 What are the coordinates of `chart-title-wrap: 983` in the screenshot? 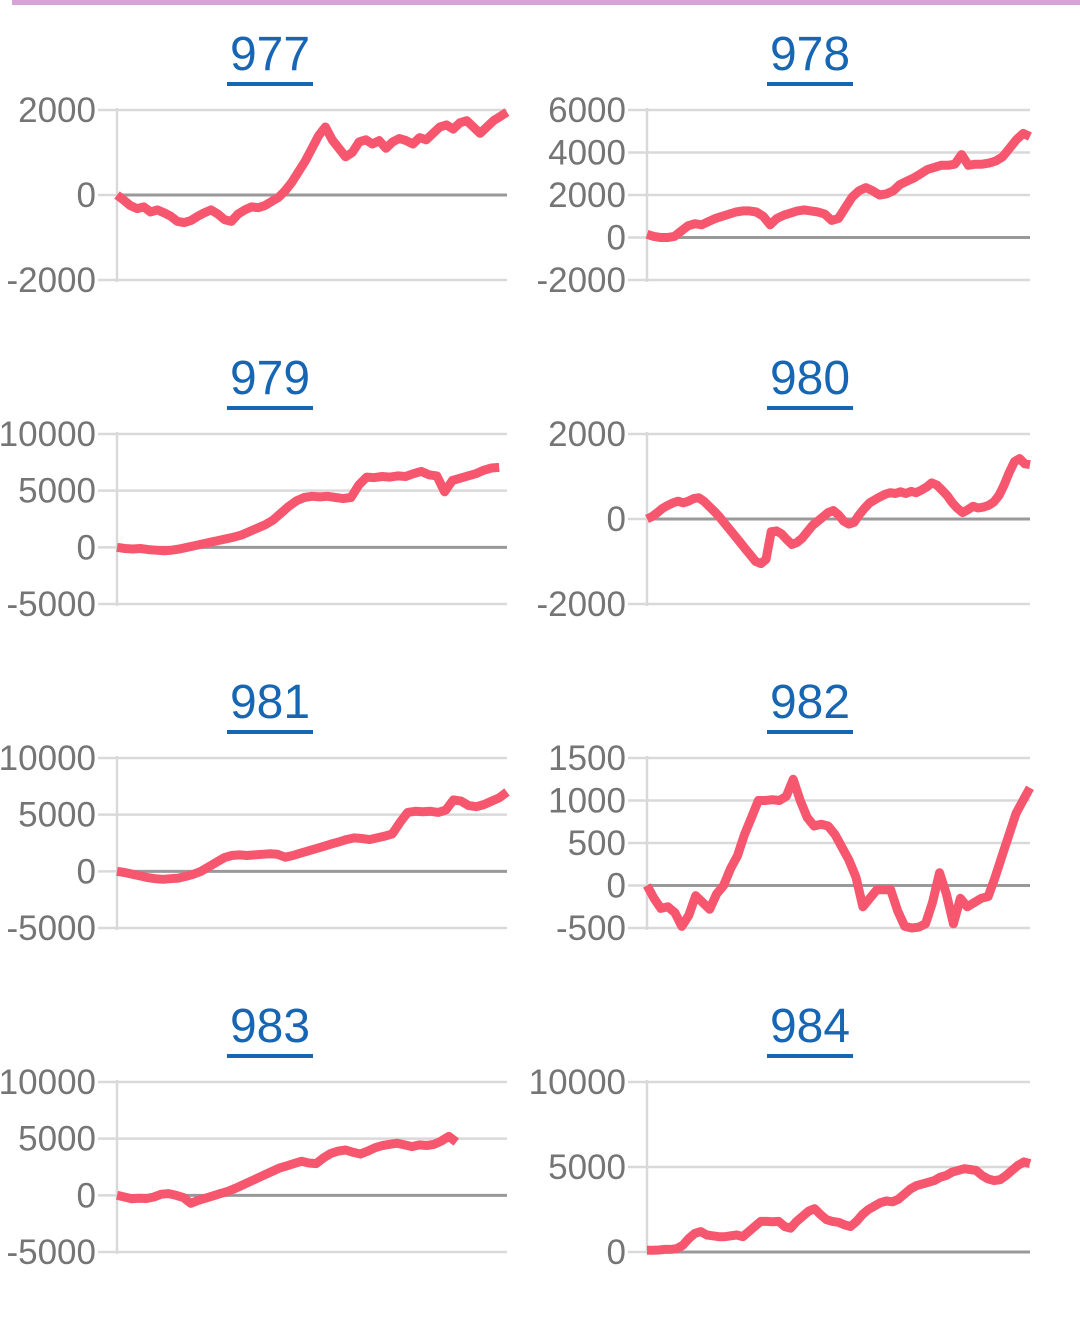 It's located at (270, 1028).